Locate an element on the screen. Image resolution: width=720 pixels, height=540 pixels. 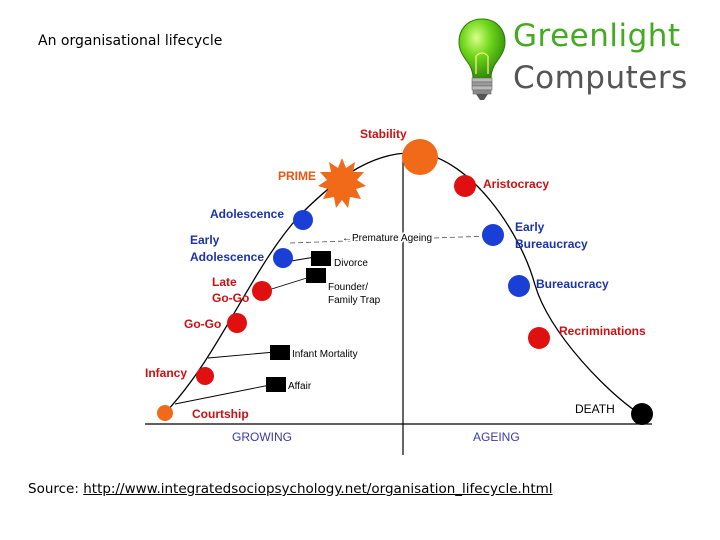
courtship-node is located at coordinates (165, 413).